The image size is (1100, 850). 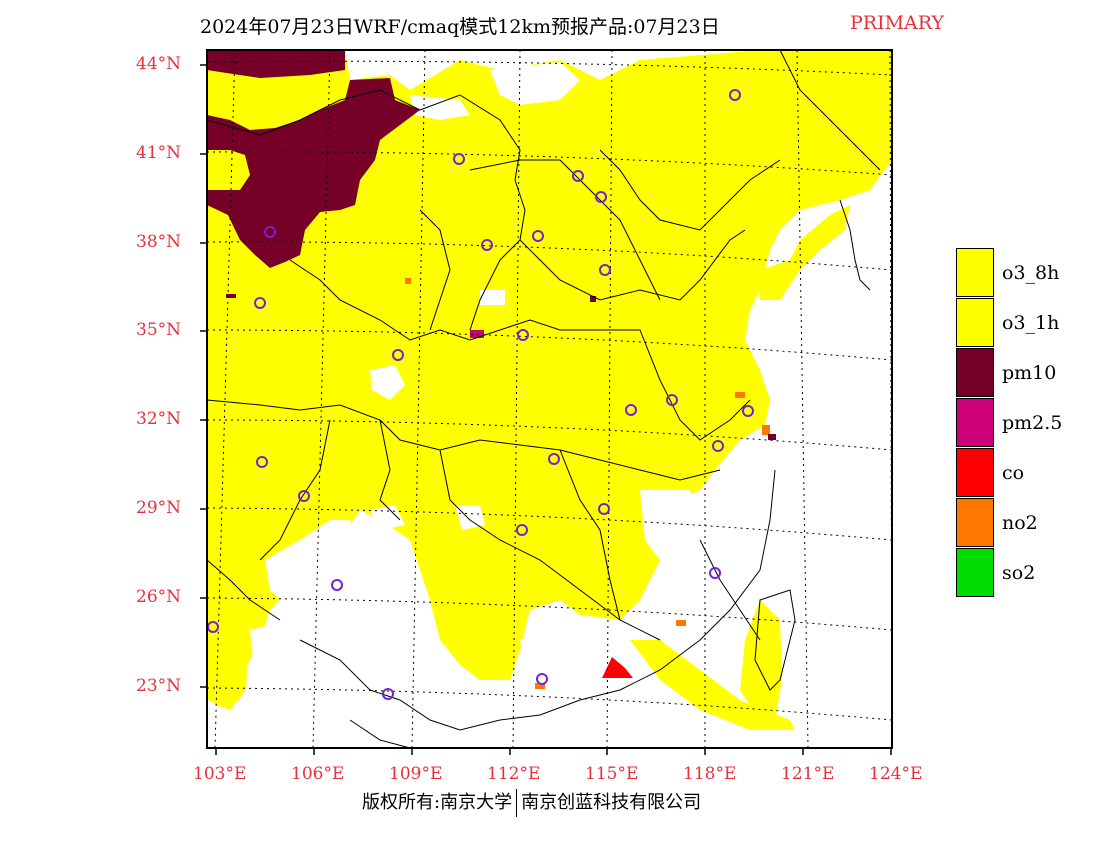 I want to click on primary-tag: PRIMARY, so click(x=897, y=23).